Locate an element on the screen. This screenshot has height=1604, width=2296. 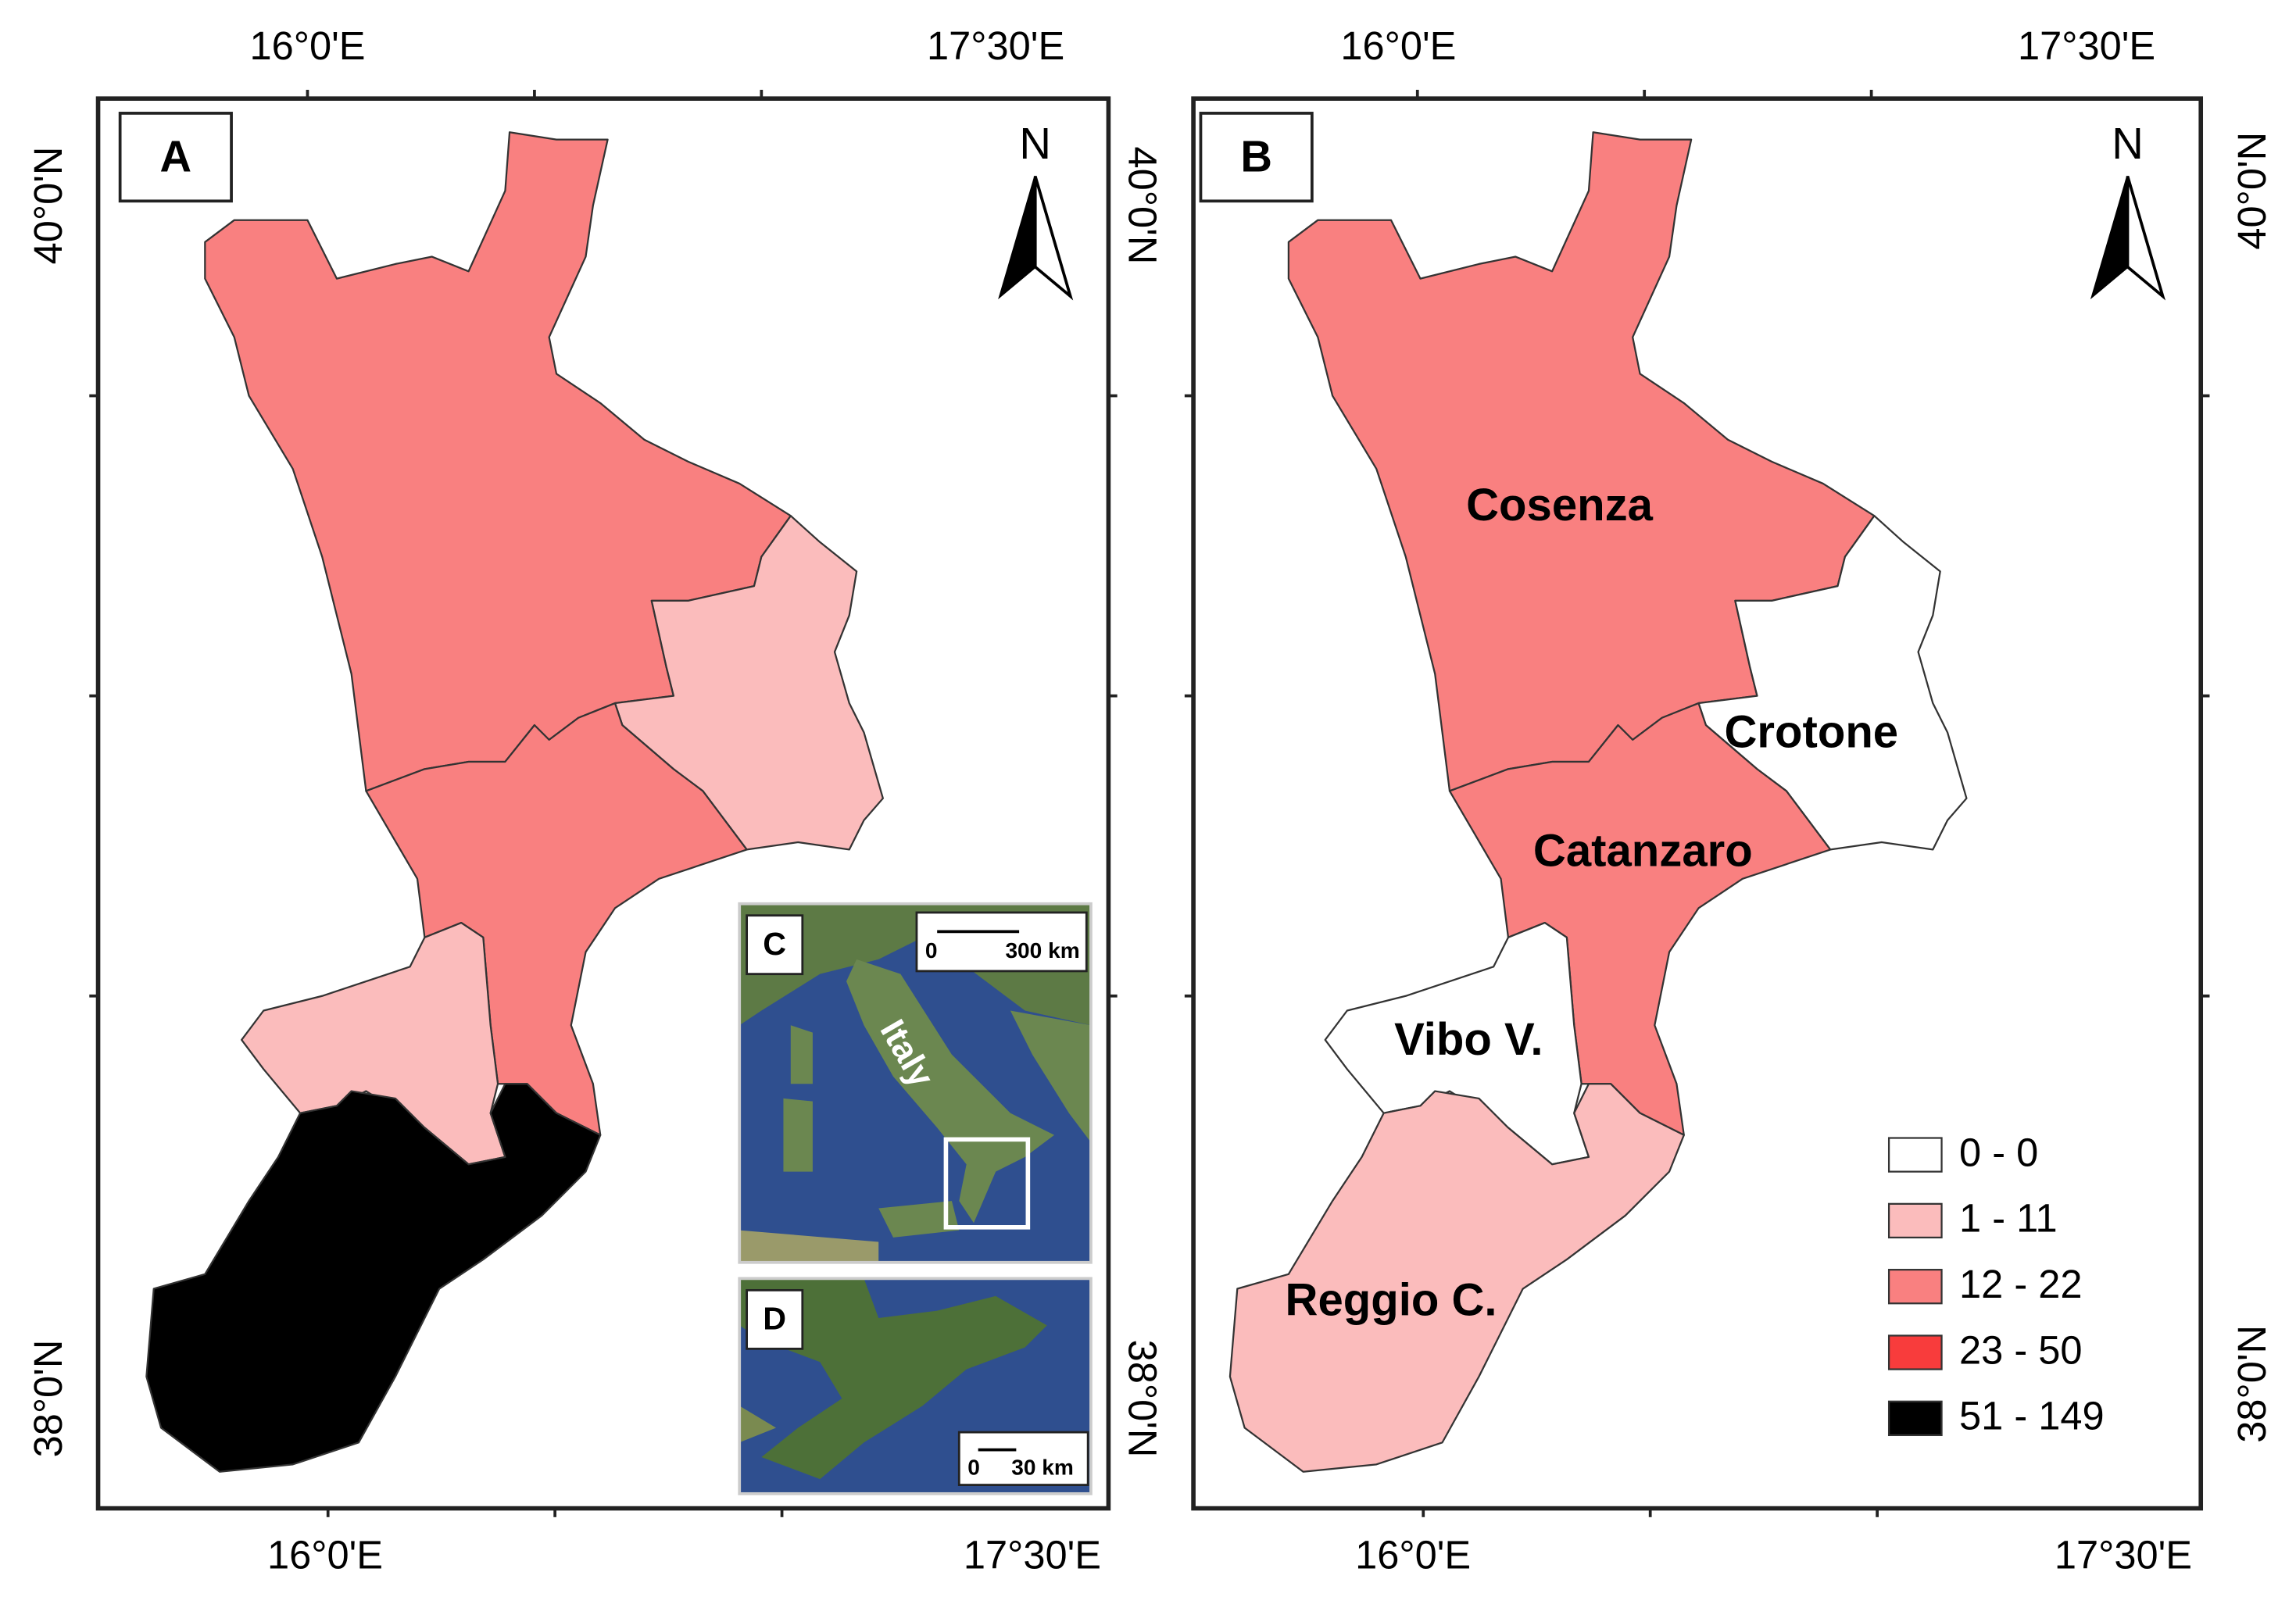
region-label: Reggio C. is located at coordinates (1392, 1300).